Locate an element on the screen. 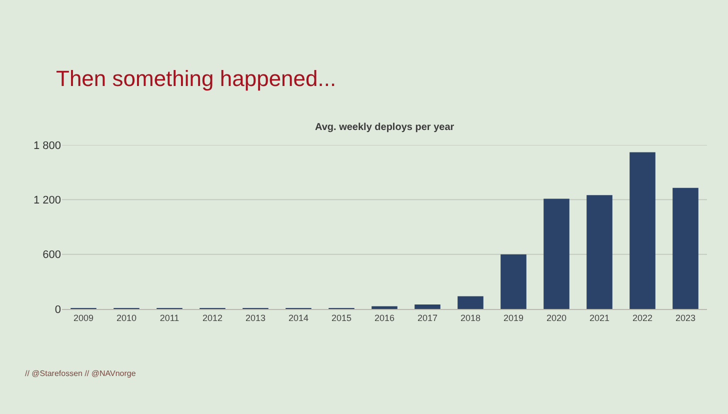 Image resolution: width=728 pixels, height=414 pixels. x-tick-label: 2021 is located at coordinates (599, 317).